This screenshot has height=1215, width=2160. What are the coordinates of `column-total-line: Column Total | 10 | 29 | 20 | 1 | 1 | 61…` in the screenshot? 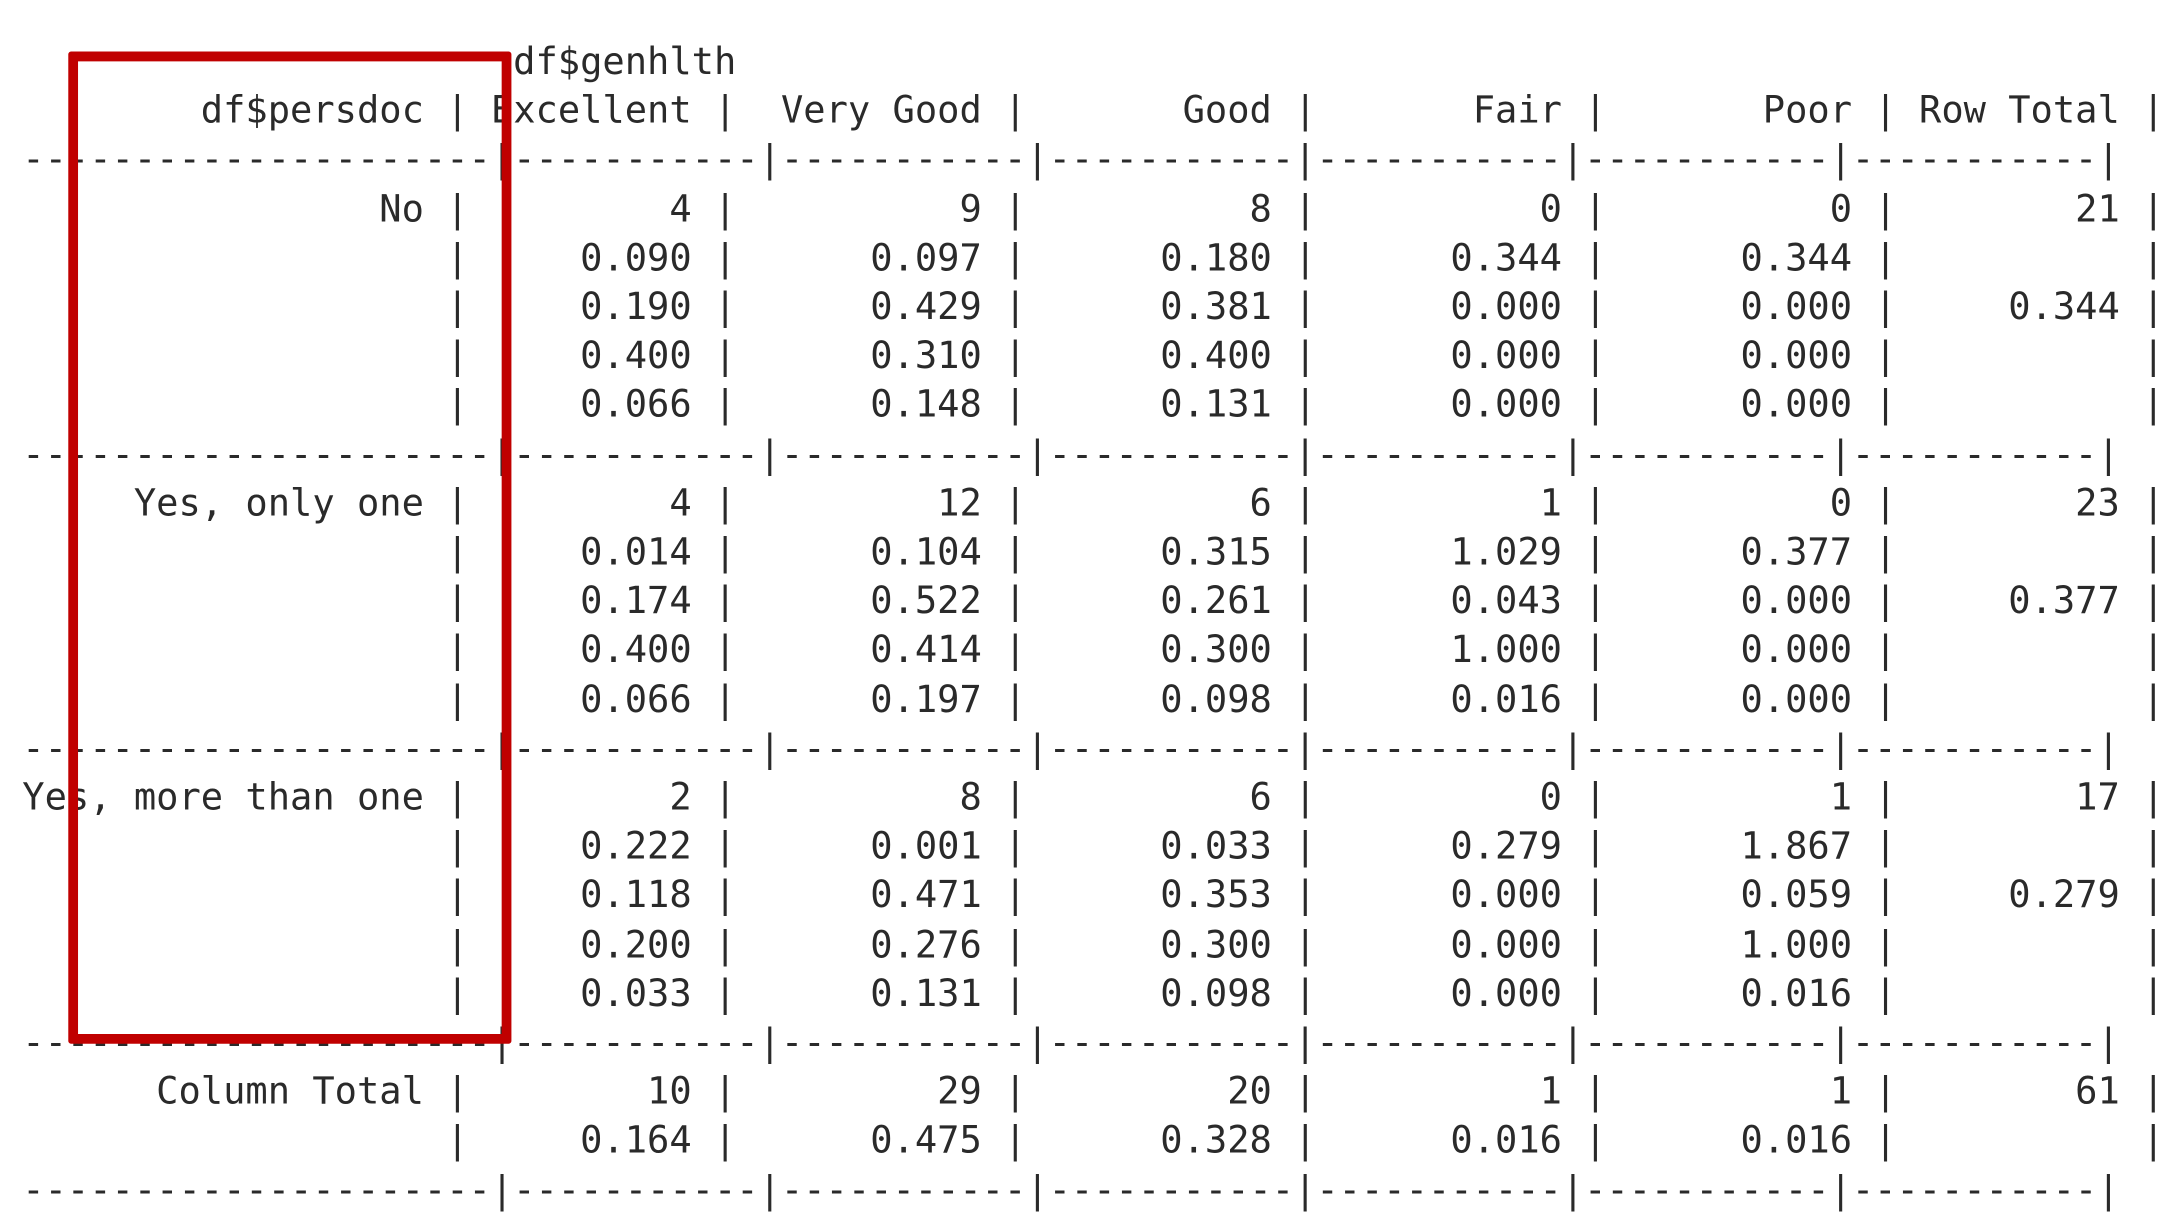 It's located at (1080, 1092).